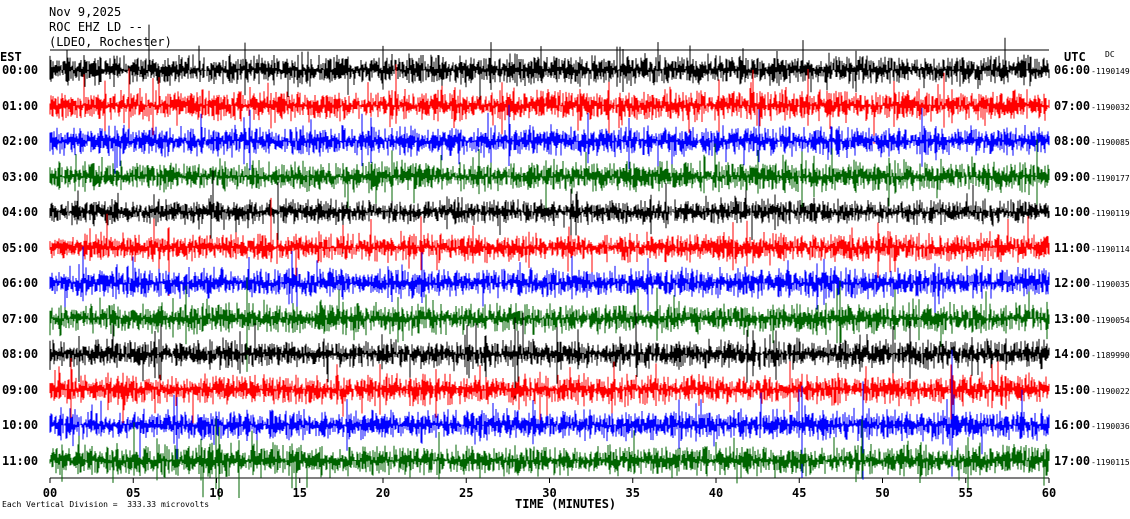  I want to click on x-tick-label: 00, so click(50, 493).